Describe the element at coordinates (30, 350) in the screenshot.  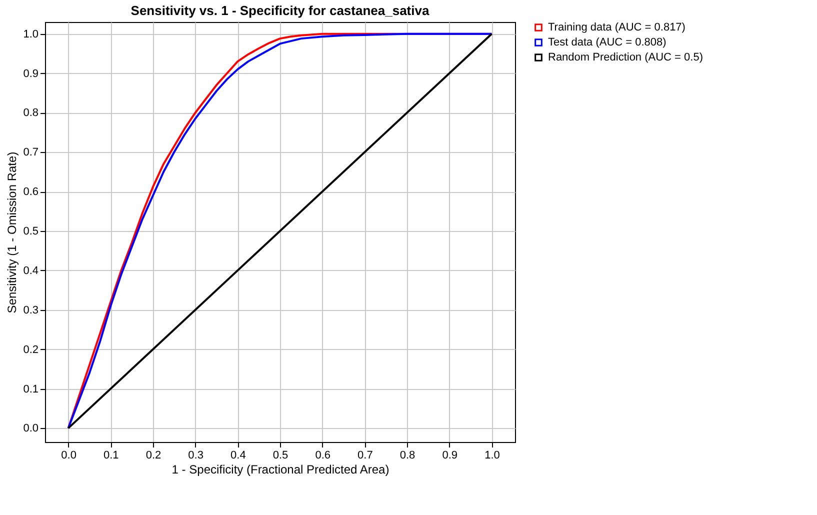
I see `y-tick-label: 0.2` at that location.